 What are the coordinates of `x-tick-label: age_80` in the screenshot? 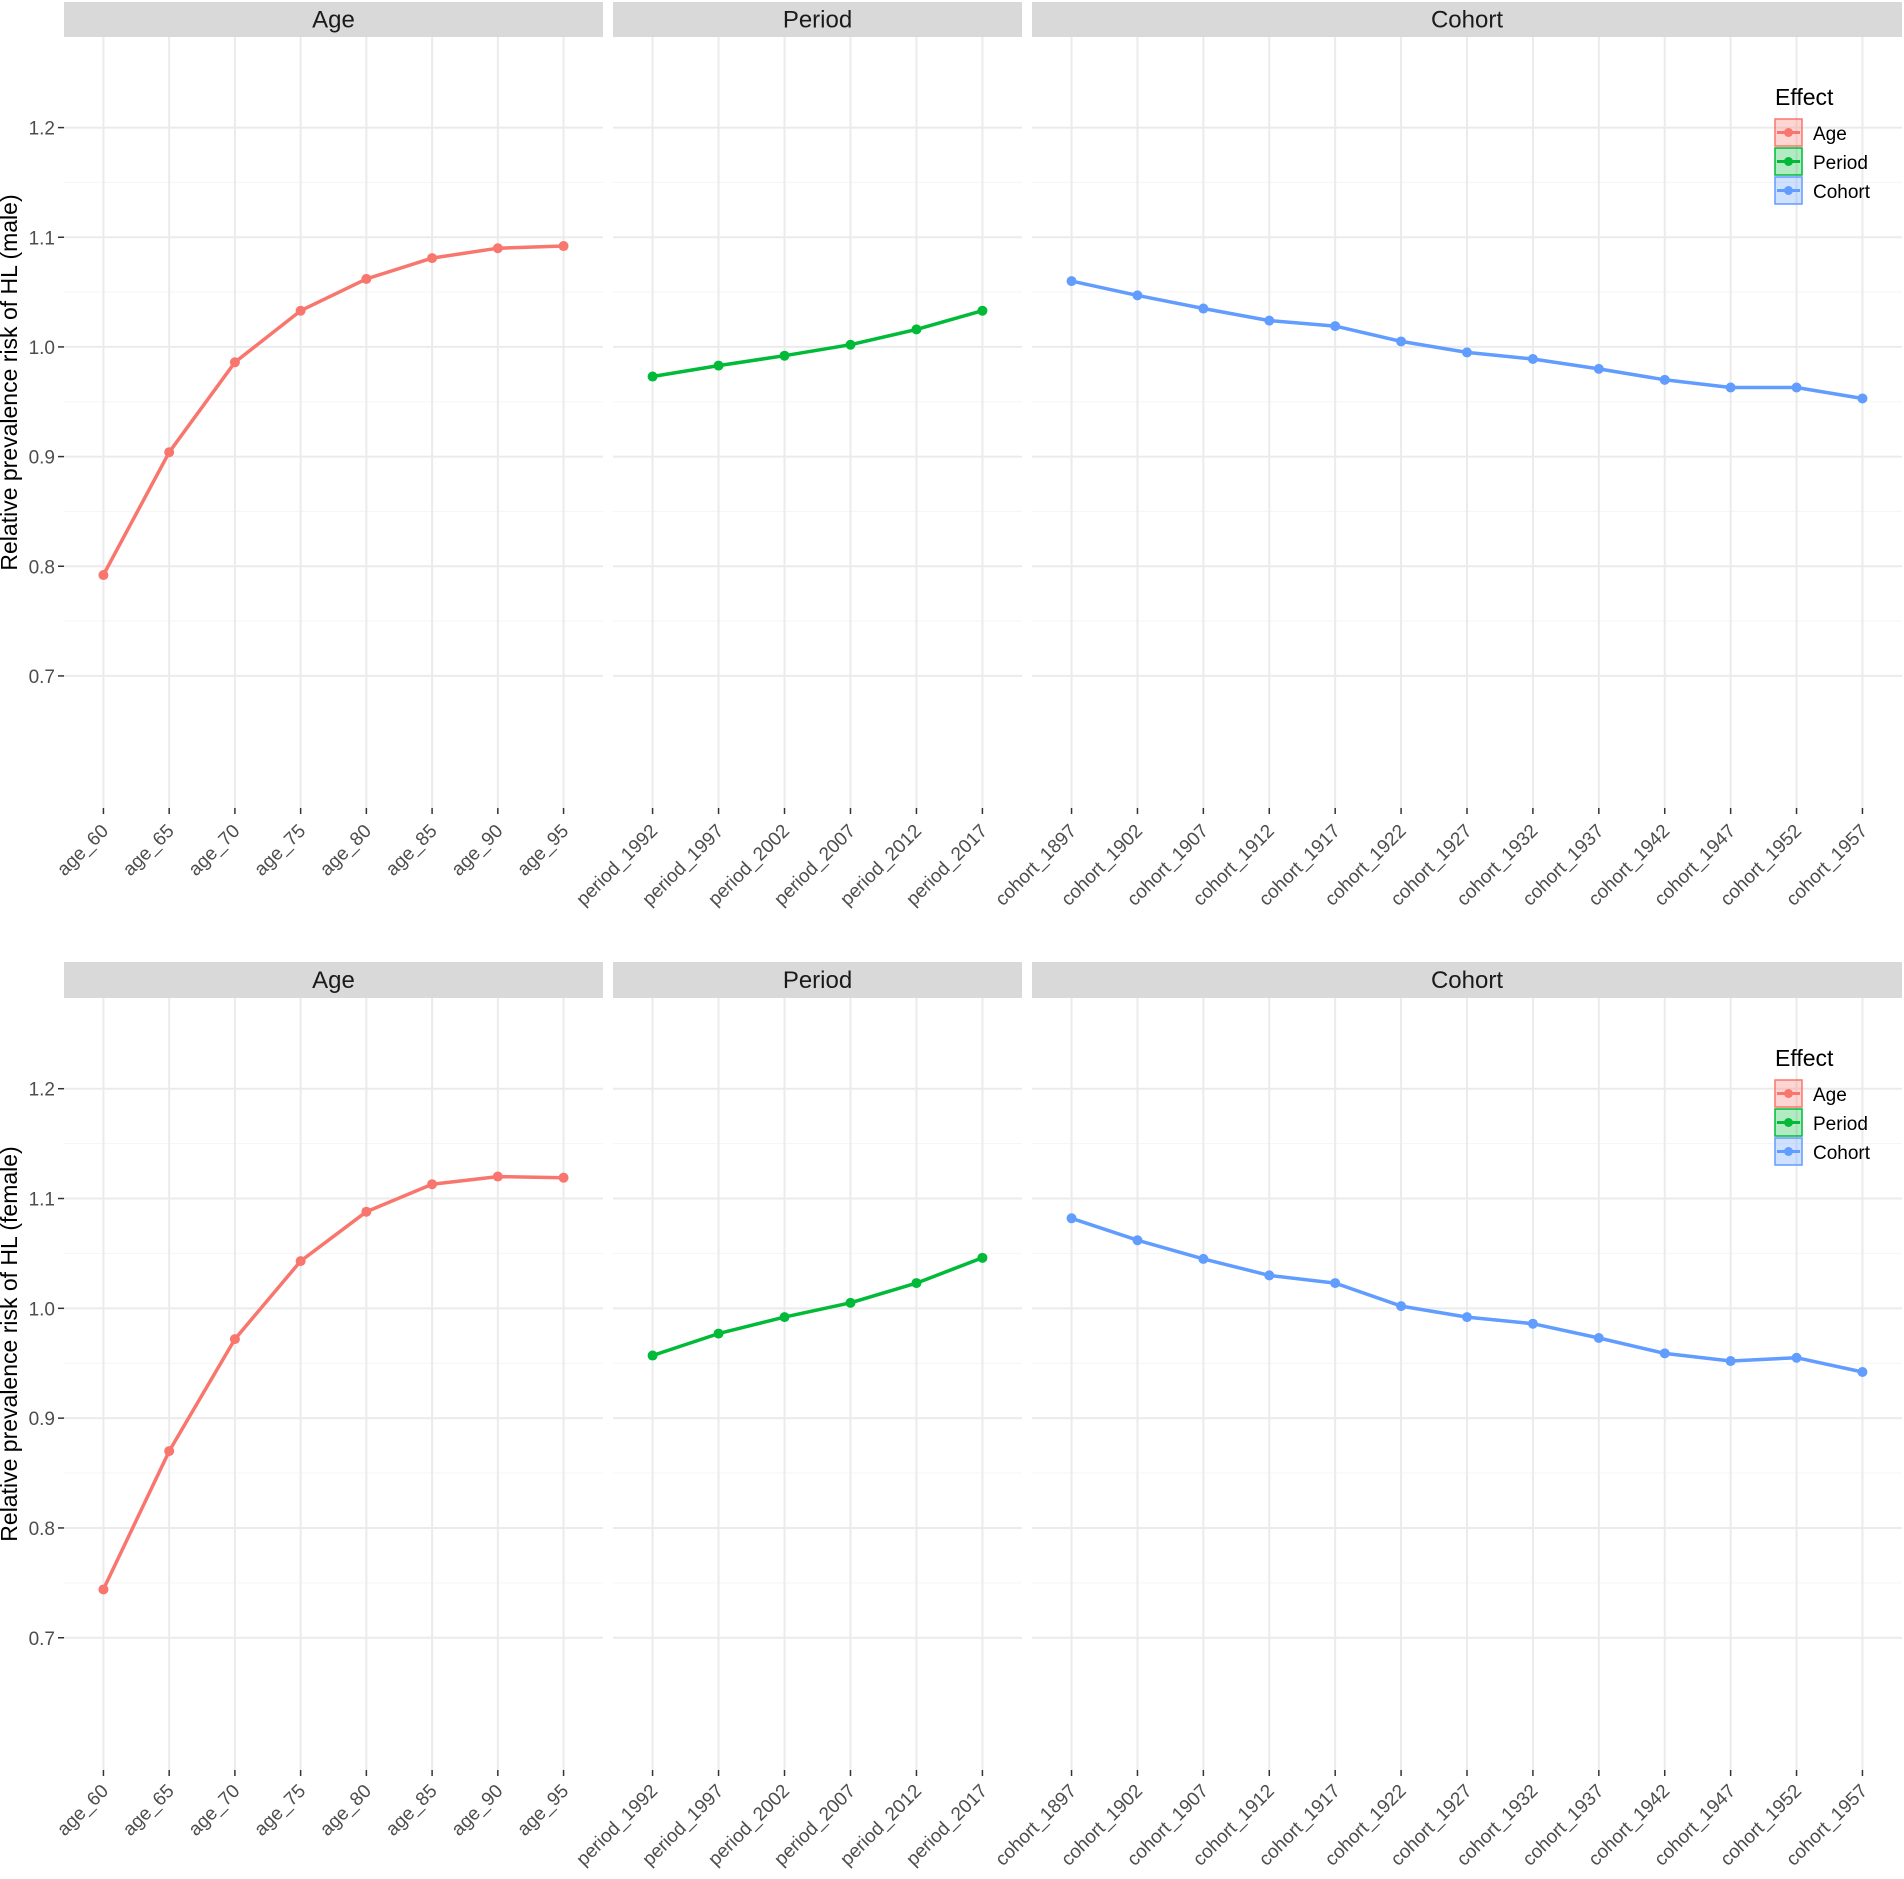 It's located at (346, 1811).